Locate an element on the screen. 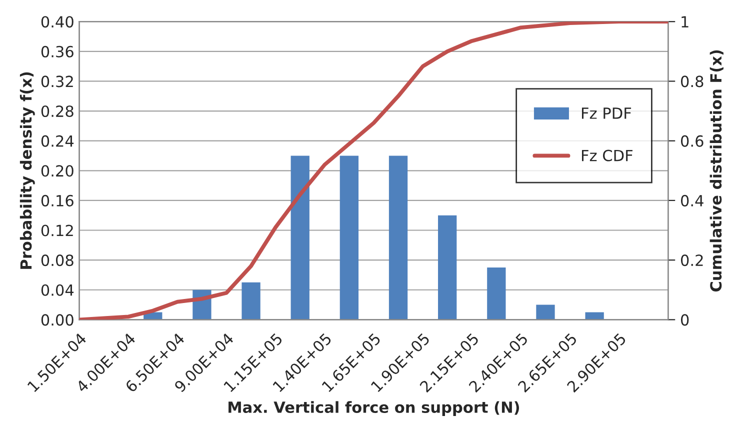  y-tick-label: 0.00 is located at coordinates (57, 320).